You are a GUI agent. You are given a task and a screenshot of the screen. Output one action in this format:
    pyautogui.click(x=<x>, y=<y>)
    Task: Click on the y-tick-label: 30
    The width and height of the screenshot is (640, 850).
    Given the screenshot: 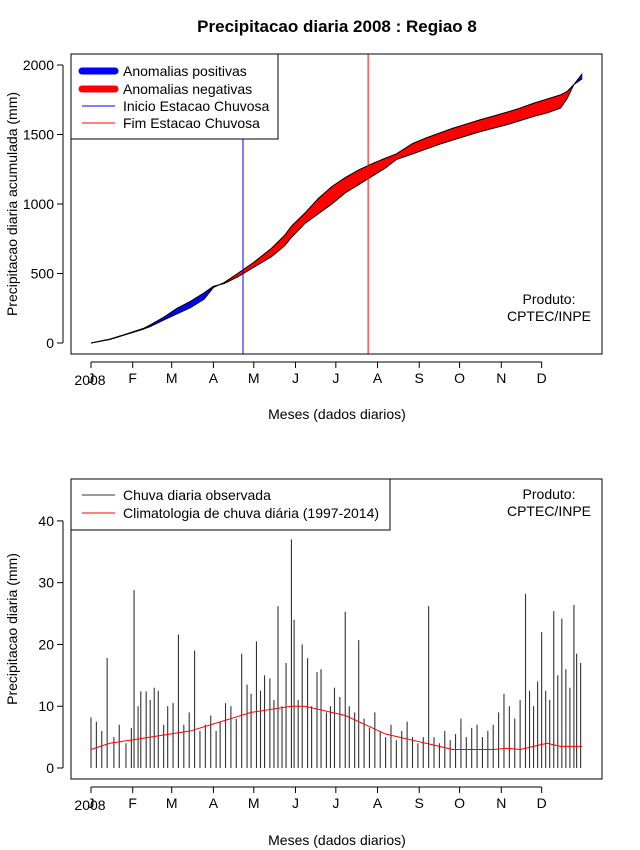 What is the action you would take?
    pyautogui.click(x=46, y=583)
    